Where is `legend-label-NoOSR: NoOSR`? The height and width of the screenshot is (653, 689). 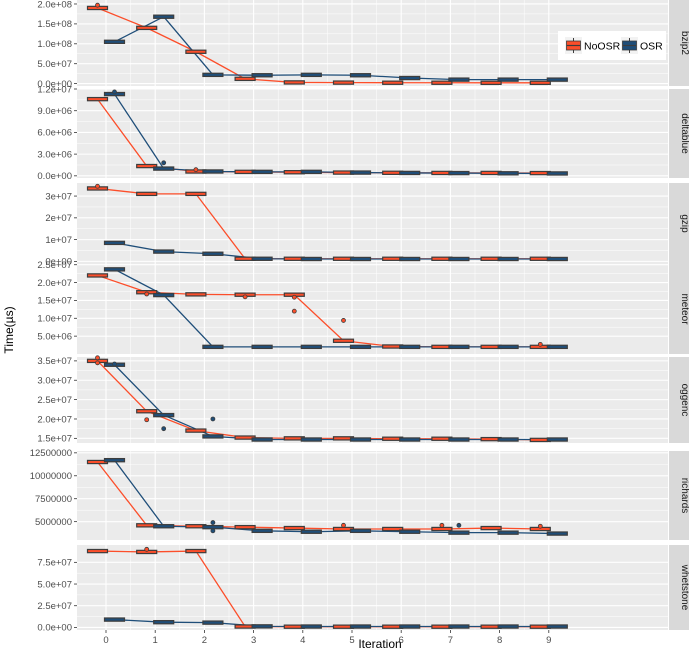
legend-label-NoOSR: NoOSR is located at coordinates (602, 47).